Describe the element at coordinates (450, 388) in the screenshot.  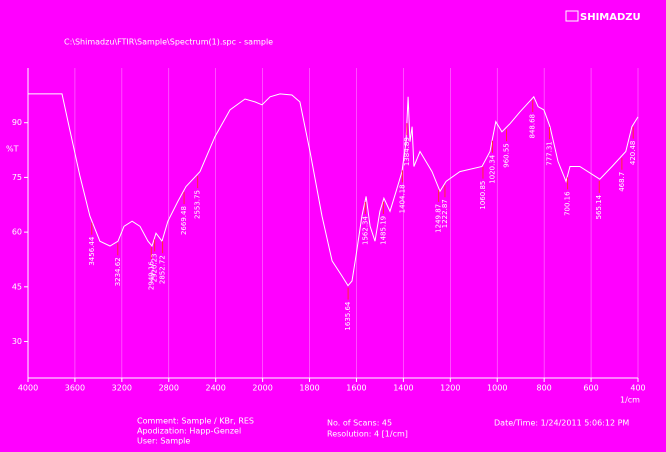
I see `x-tick-label: 1200` at that location.